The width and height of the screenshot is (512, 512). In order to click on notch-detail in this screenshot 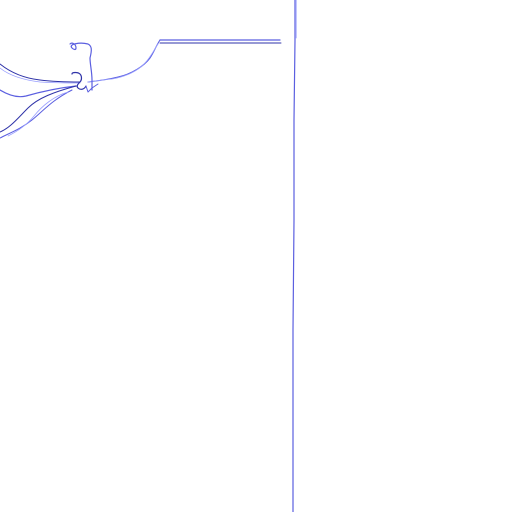, I will do `click(92, 88)`.